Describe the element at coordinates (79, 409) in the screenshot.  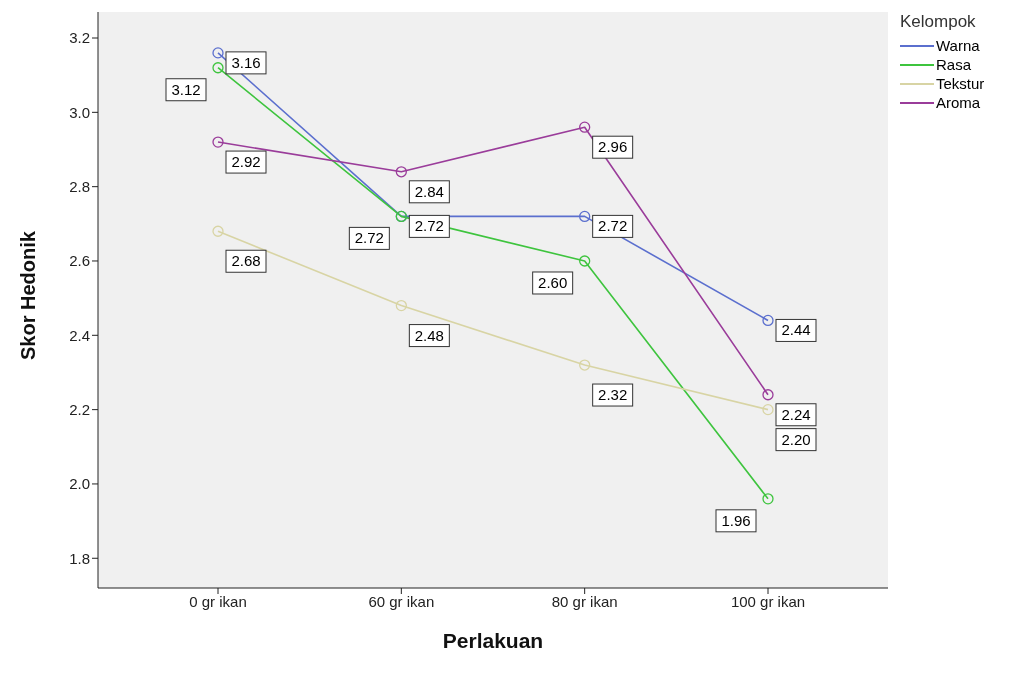
I see `y-tick-label: 2.2` at that location.